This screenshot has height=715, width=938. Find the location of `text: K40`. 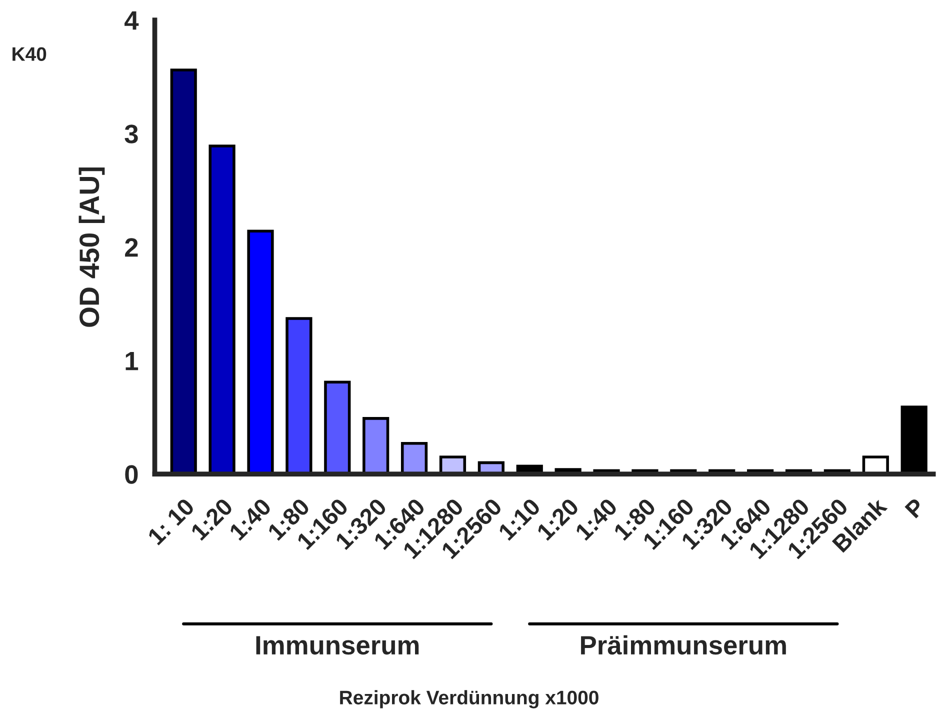

text: K40 is located at coordinates (29, 54).